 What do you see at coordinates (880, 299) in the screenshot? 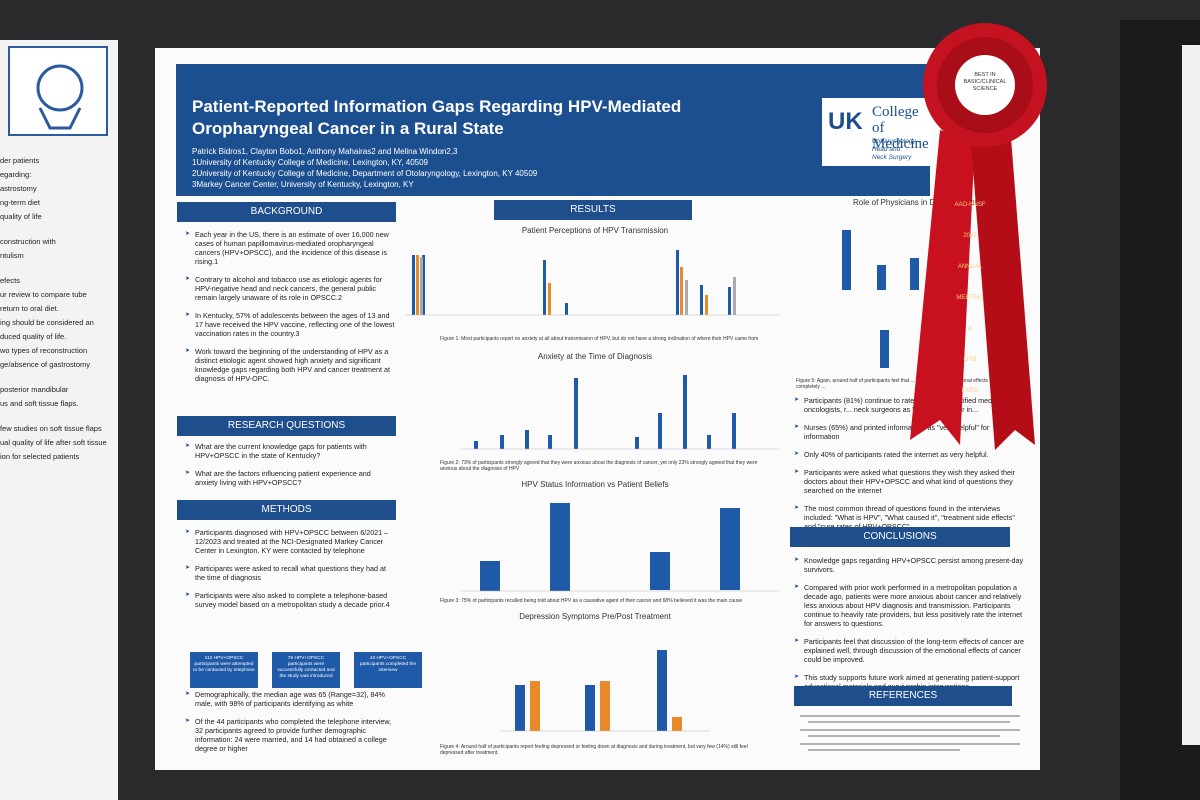
I see `fig5-chart` at bounding box center [880, 299].